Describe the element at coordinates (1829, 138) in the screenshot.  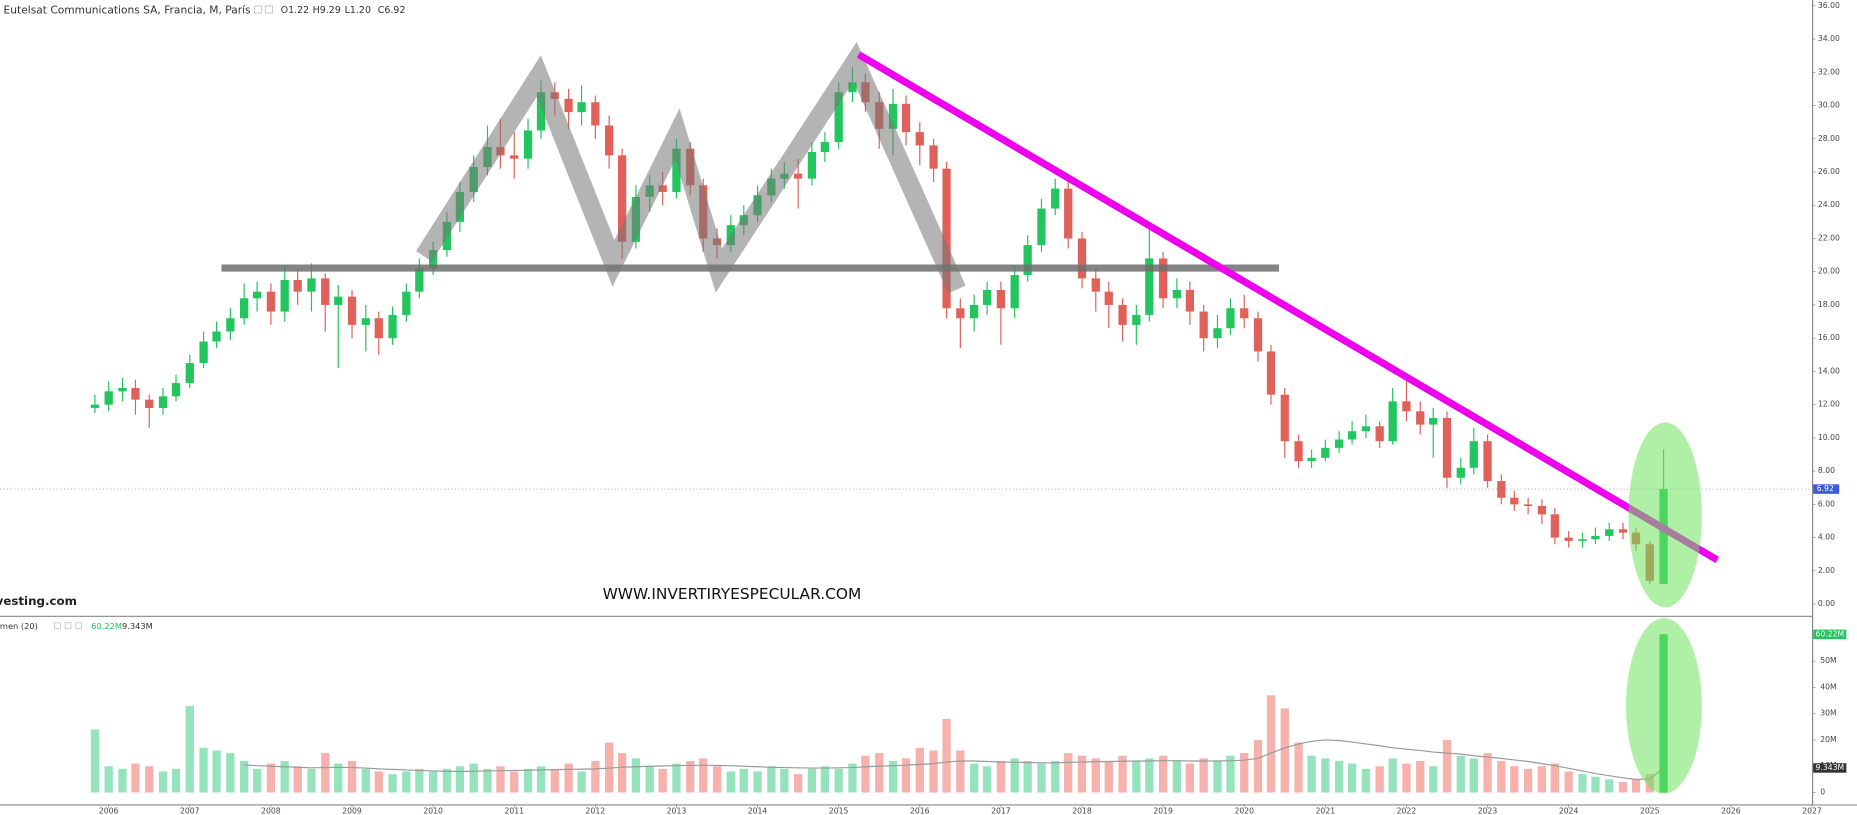
I see `y-tick-label: 28.00` at that location.